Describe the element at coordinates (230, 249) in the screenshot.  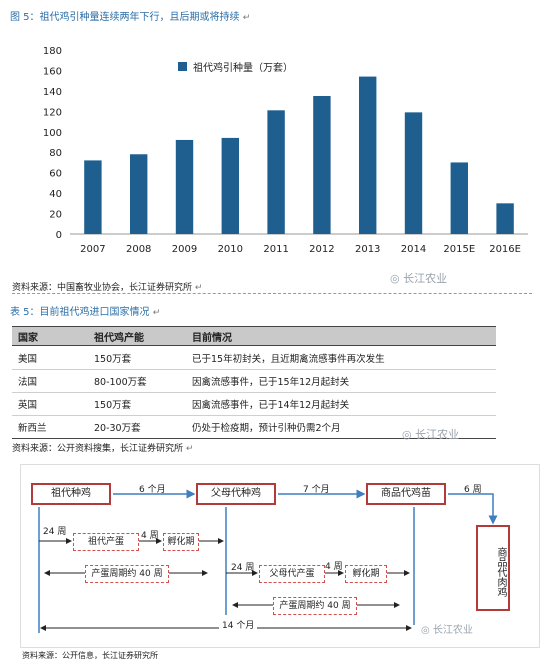
I see `x-tick-label: 2010` at that location.